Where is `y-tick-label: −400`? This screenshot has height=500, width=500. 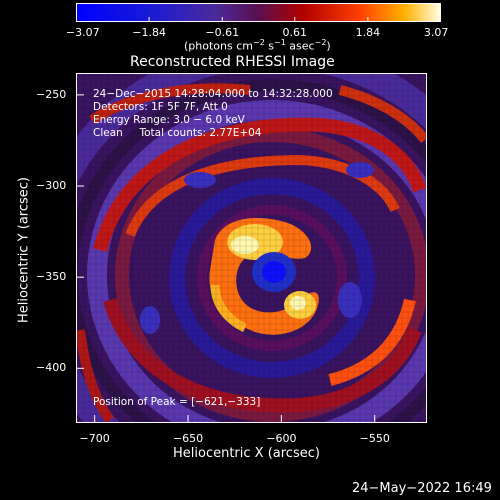
y-tick-label: −400 is located at coordinates (51, 368).